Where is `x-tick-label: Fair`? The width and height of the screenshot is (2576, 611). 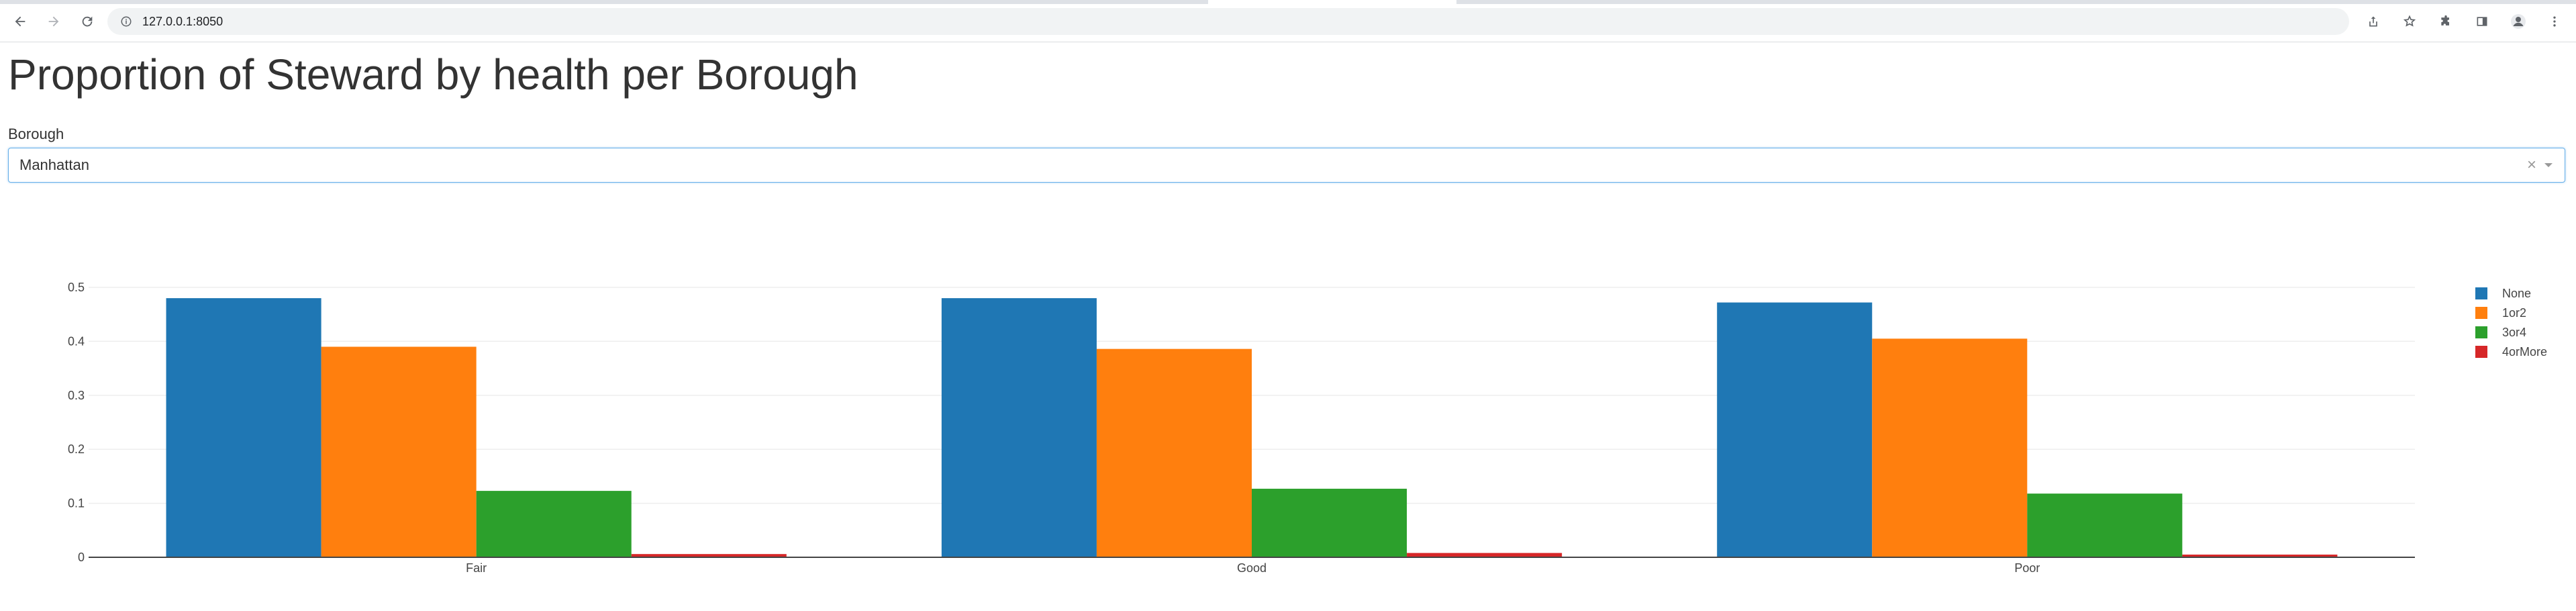
x-tick-label: Fair is located at coordinates (476, 568).